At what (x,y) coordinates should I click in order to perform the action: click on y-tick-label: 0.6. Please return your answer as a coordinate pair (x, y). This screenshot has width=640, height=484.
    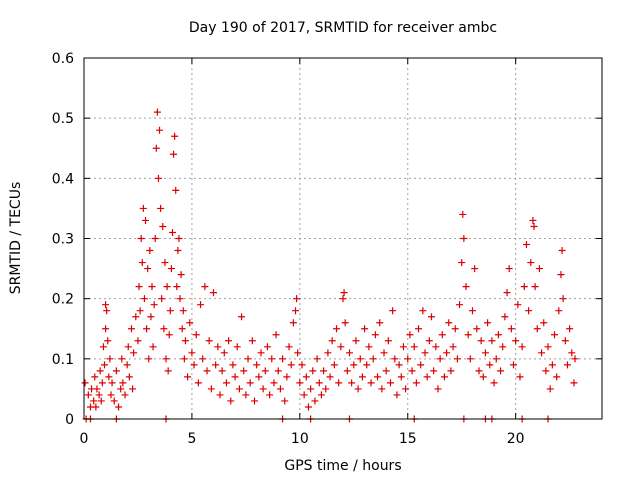
    Looking at the image, I should click on (63, 59).